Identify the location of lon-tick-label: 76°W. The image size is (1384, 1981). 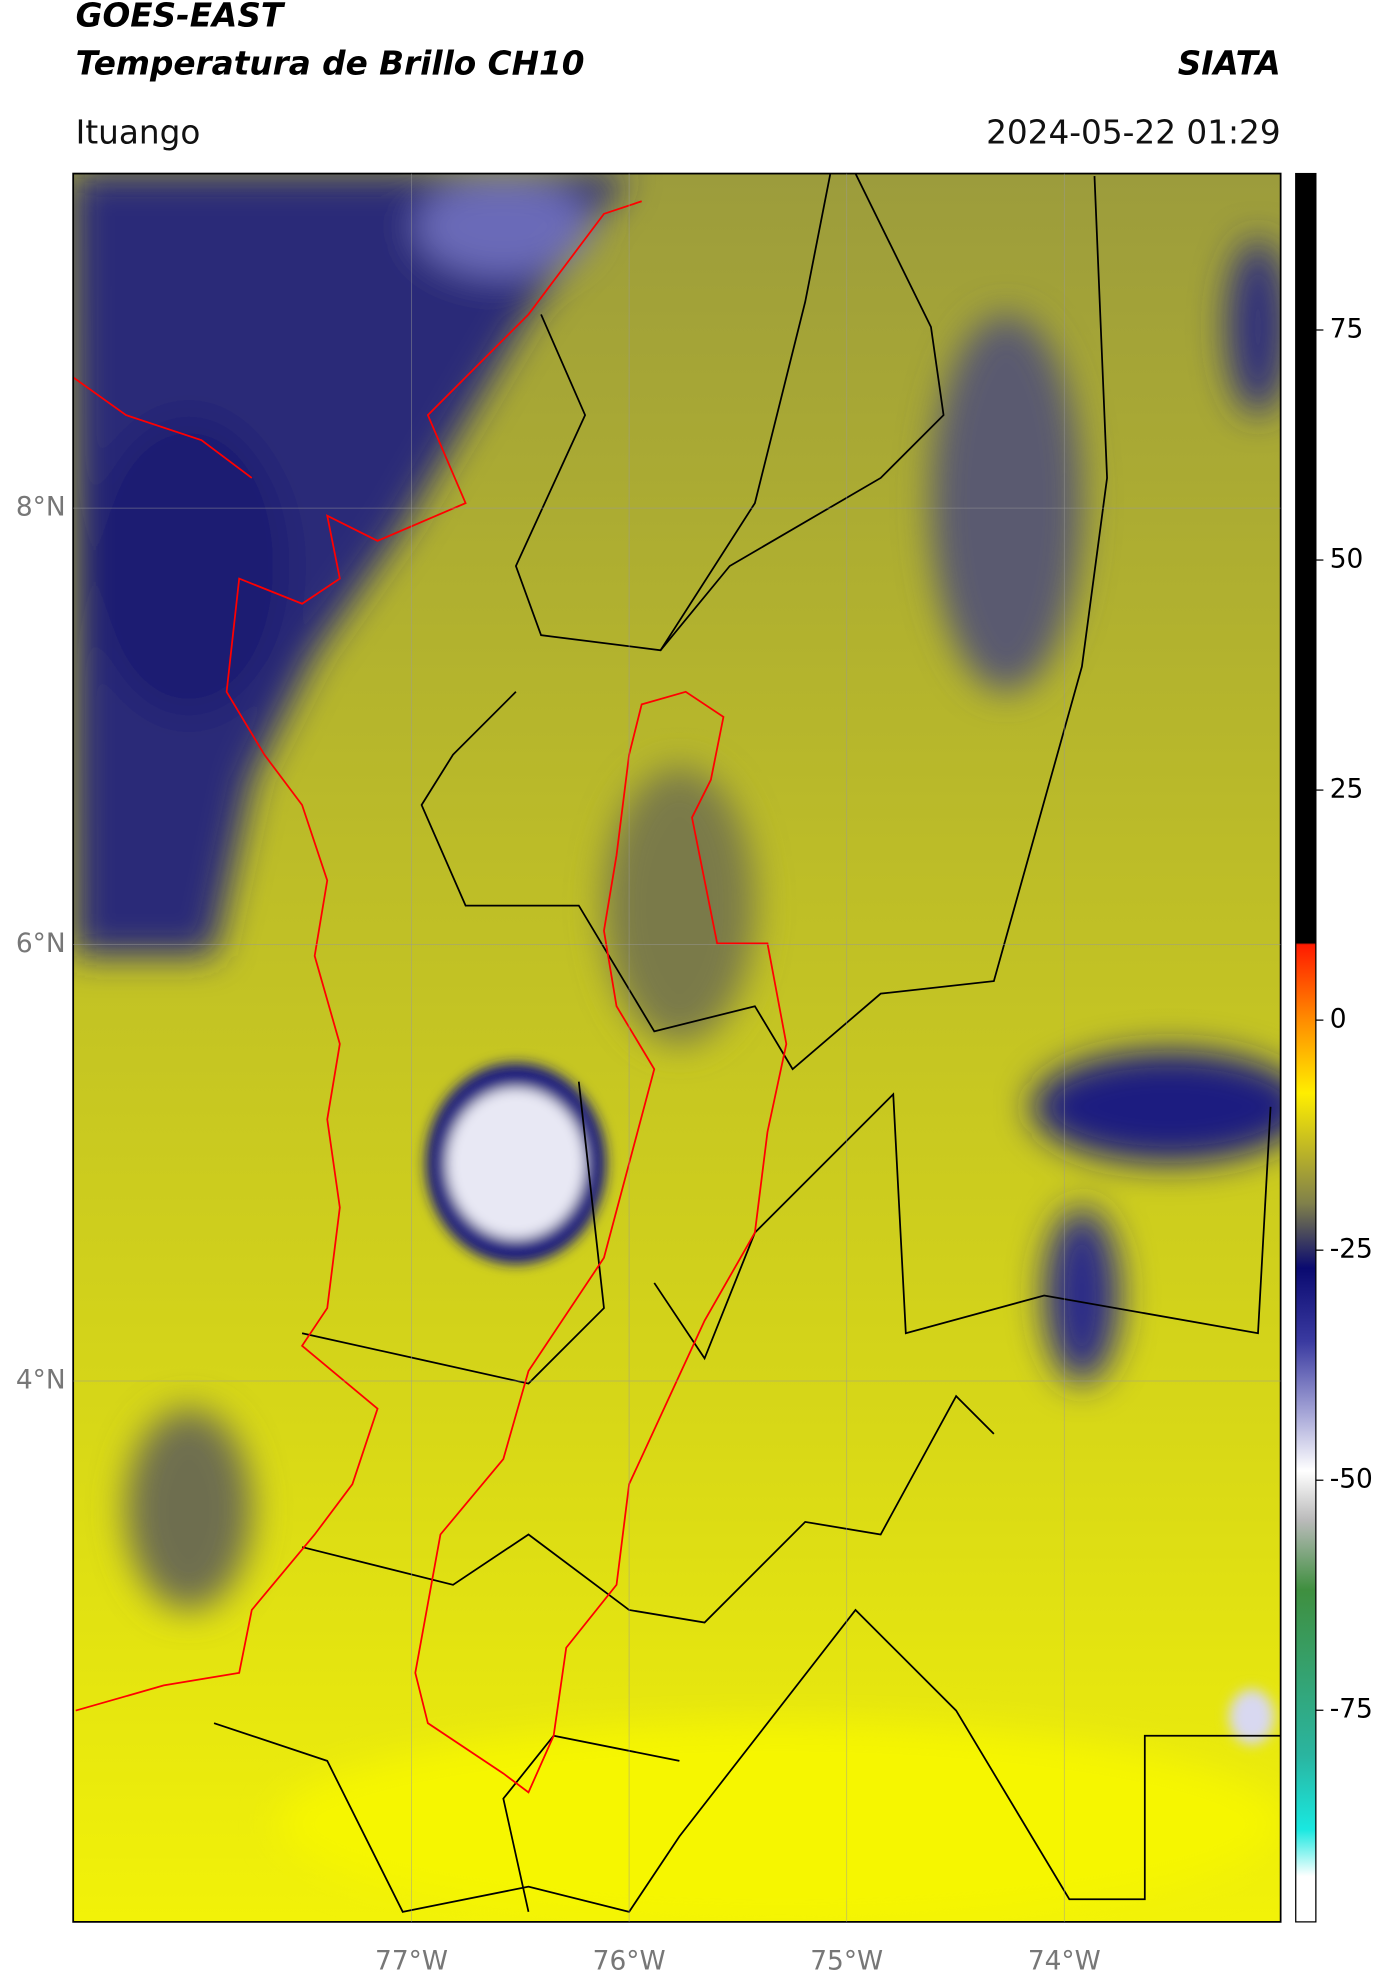
(629, 1961).